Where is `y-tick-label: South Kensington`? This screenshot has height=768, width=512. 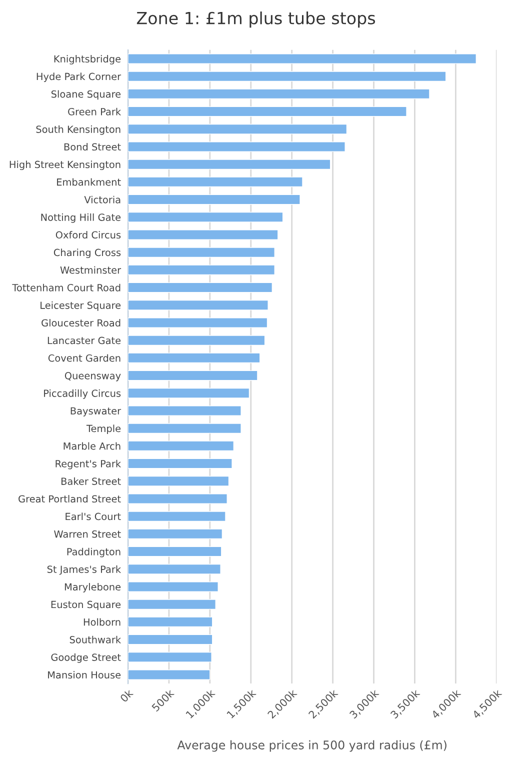 y-tick-label: South Kensington is located at coordinates (78, 130).